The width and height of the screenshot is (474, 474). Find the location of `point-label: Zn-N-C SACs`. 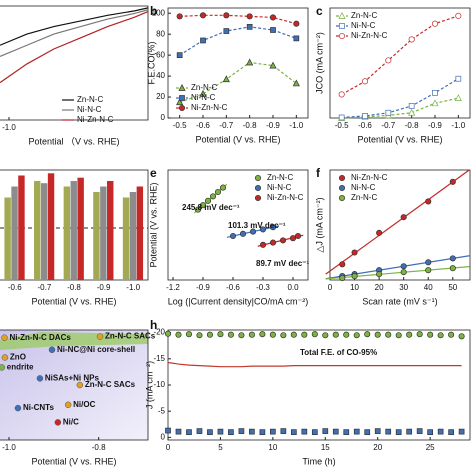

point-label: Zn-N-C SACs is located at coordinates (130, 336).